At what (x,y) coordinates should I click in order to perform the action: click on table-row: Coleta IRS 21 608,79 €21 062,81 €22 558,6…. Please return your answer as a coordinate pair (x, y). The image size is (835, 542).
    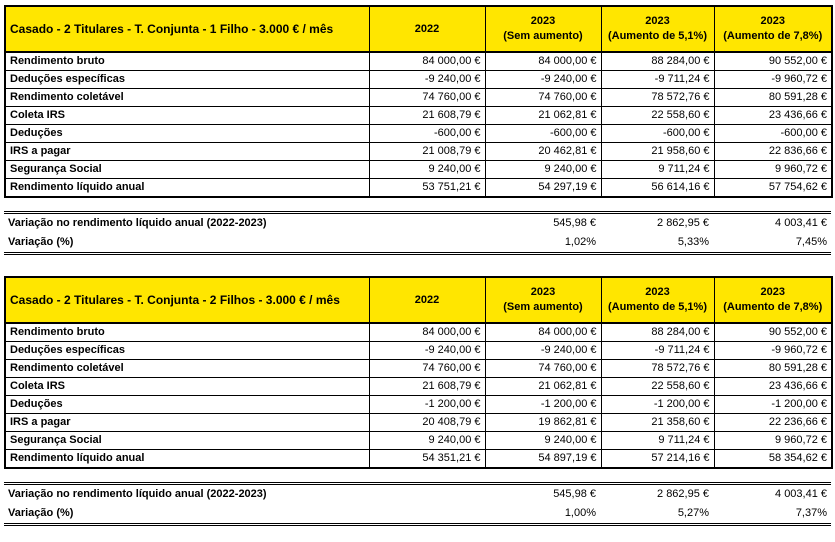
    Looking at the image, I should click on (418, 386).